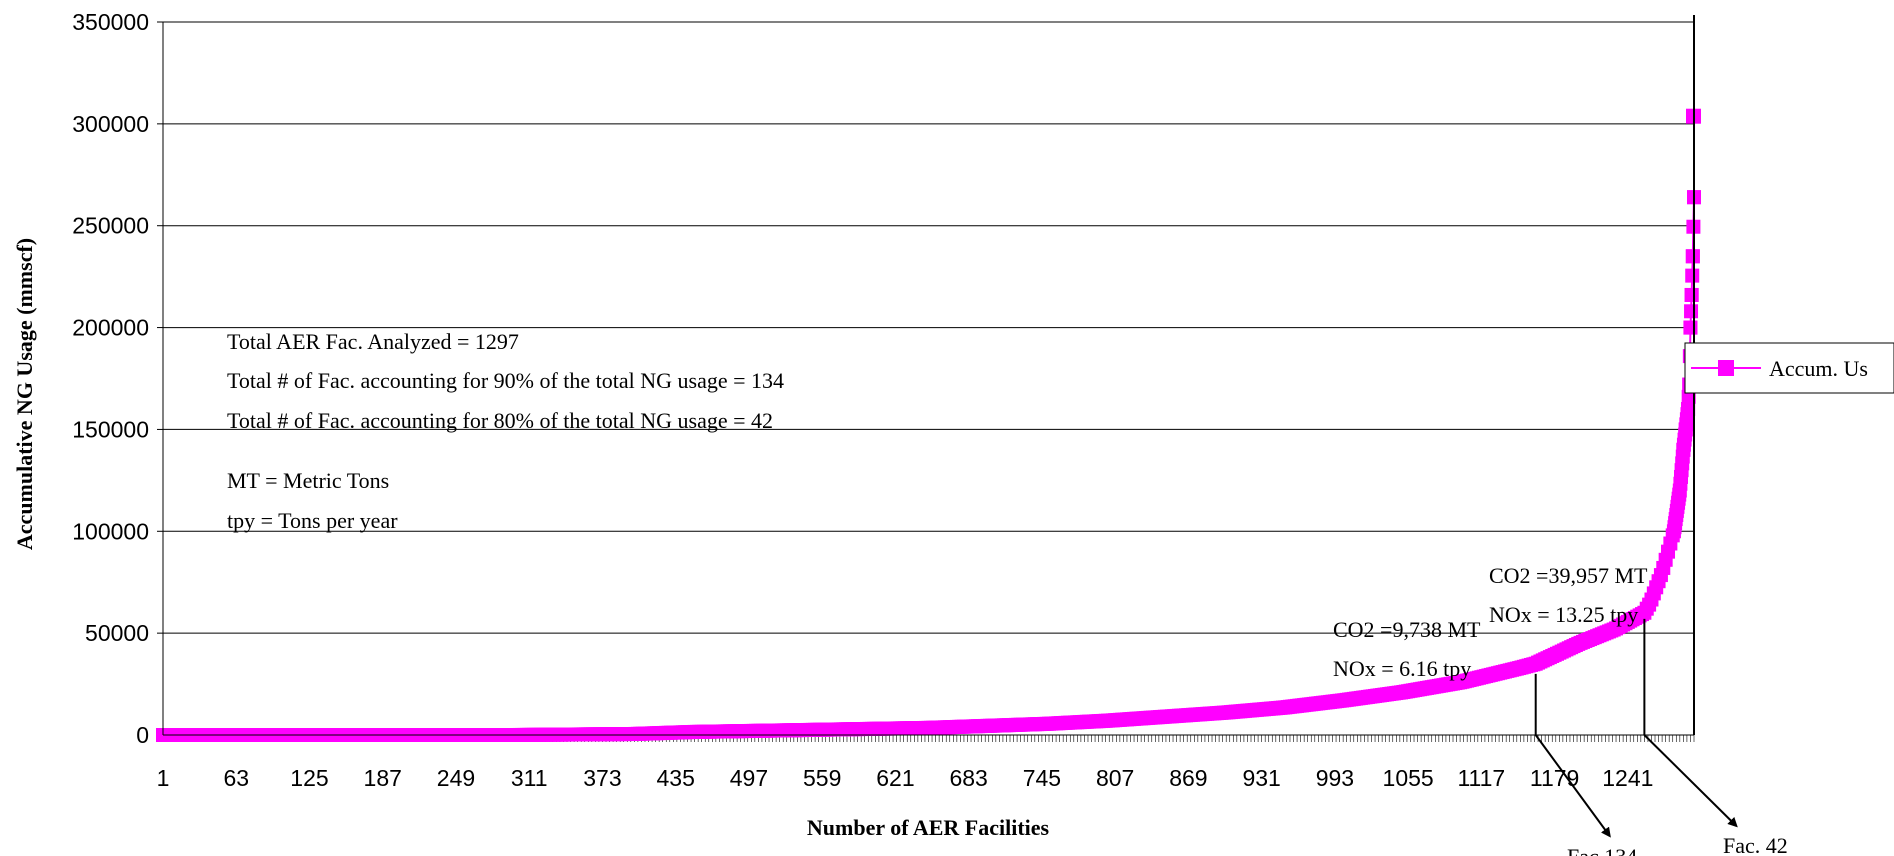 This screenshot has width=1894, height=856. Describe the element at coordinates (1407, 629) in the screenshot. I see `callout-134-co2: CO2 =9,738 MT` at that location.